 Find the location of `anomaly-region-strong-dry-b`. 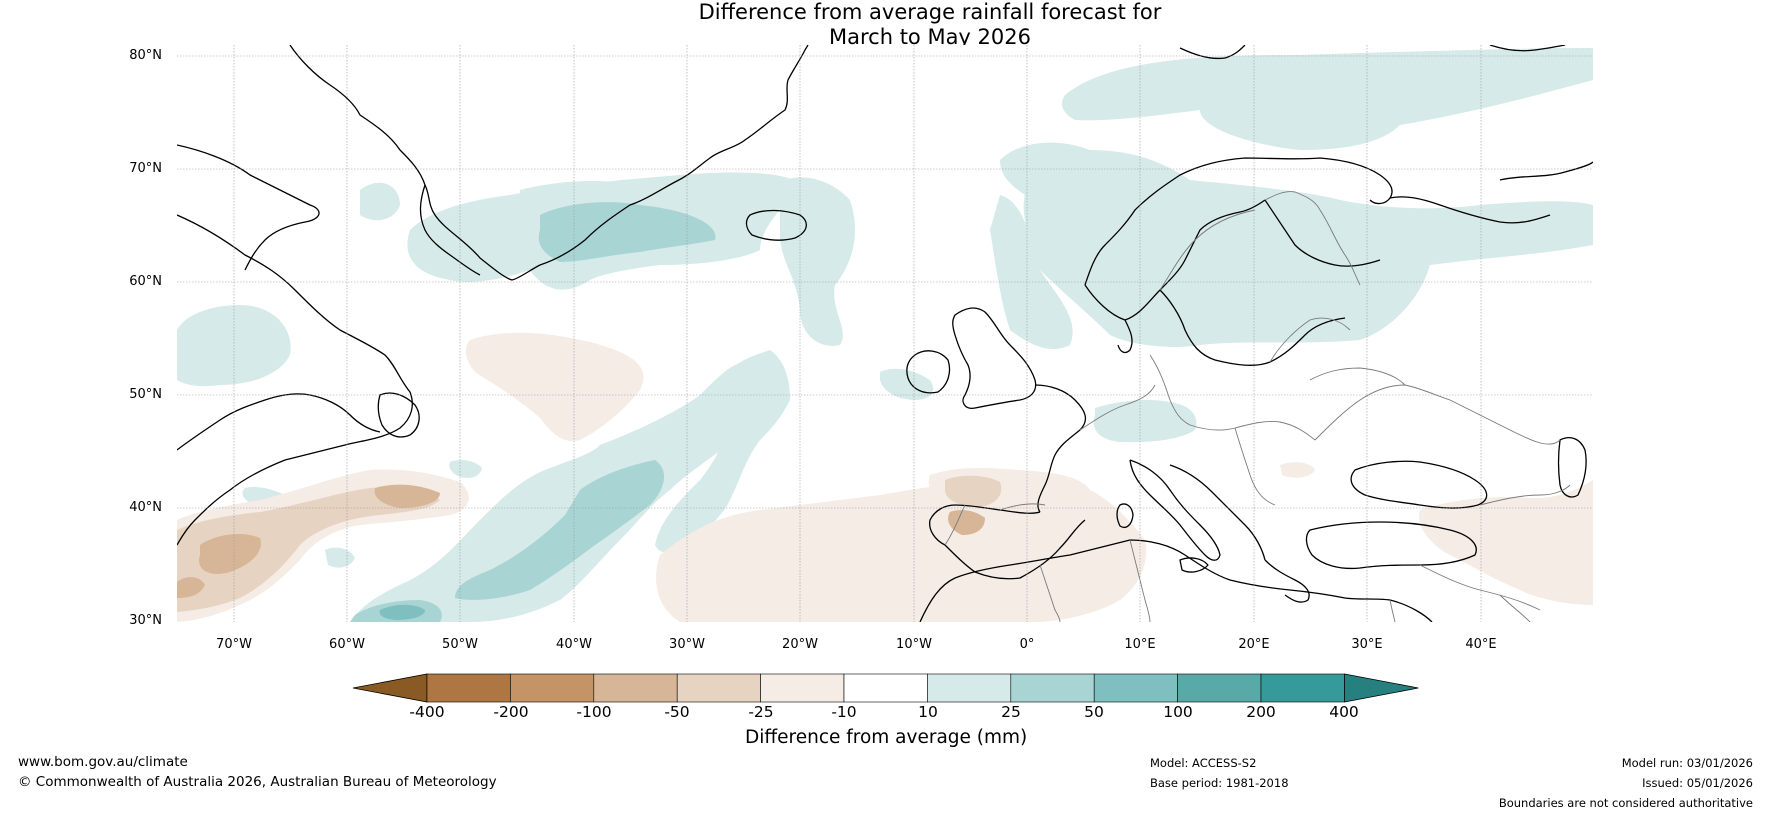

anomaly-region-strong-dry-b is located at coordinates (230, 554).